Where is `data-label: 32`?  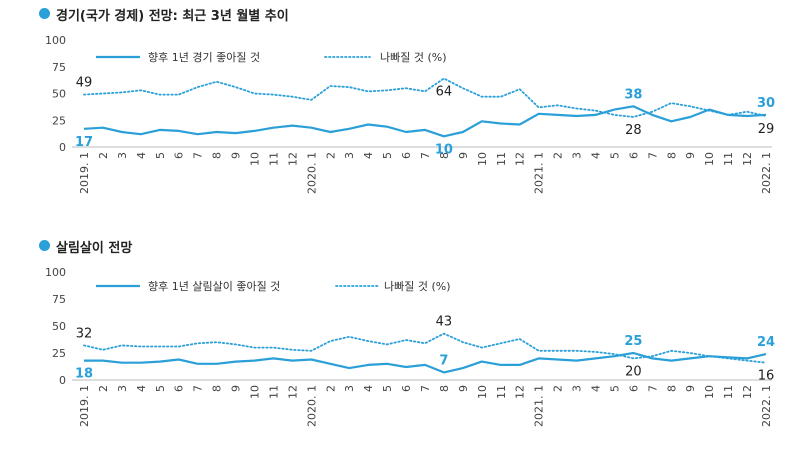 data-label: 32 is located at coordinates (84, 333).